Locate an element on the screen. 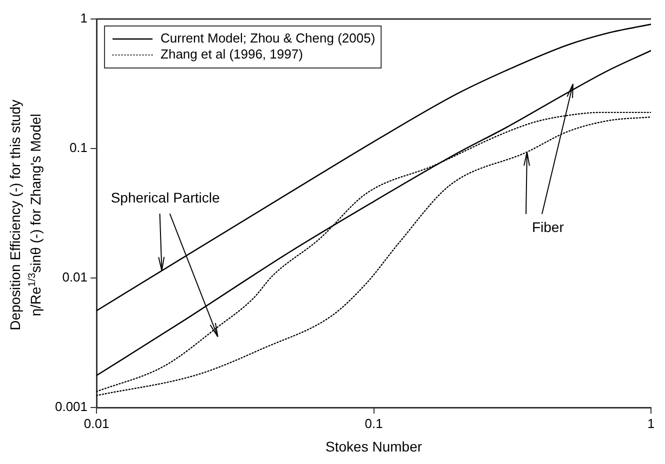 The height and width of the screenshot is (464, 665). x-tick-label: 1 is located at coordinates (651, 423).